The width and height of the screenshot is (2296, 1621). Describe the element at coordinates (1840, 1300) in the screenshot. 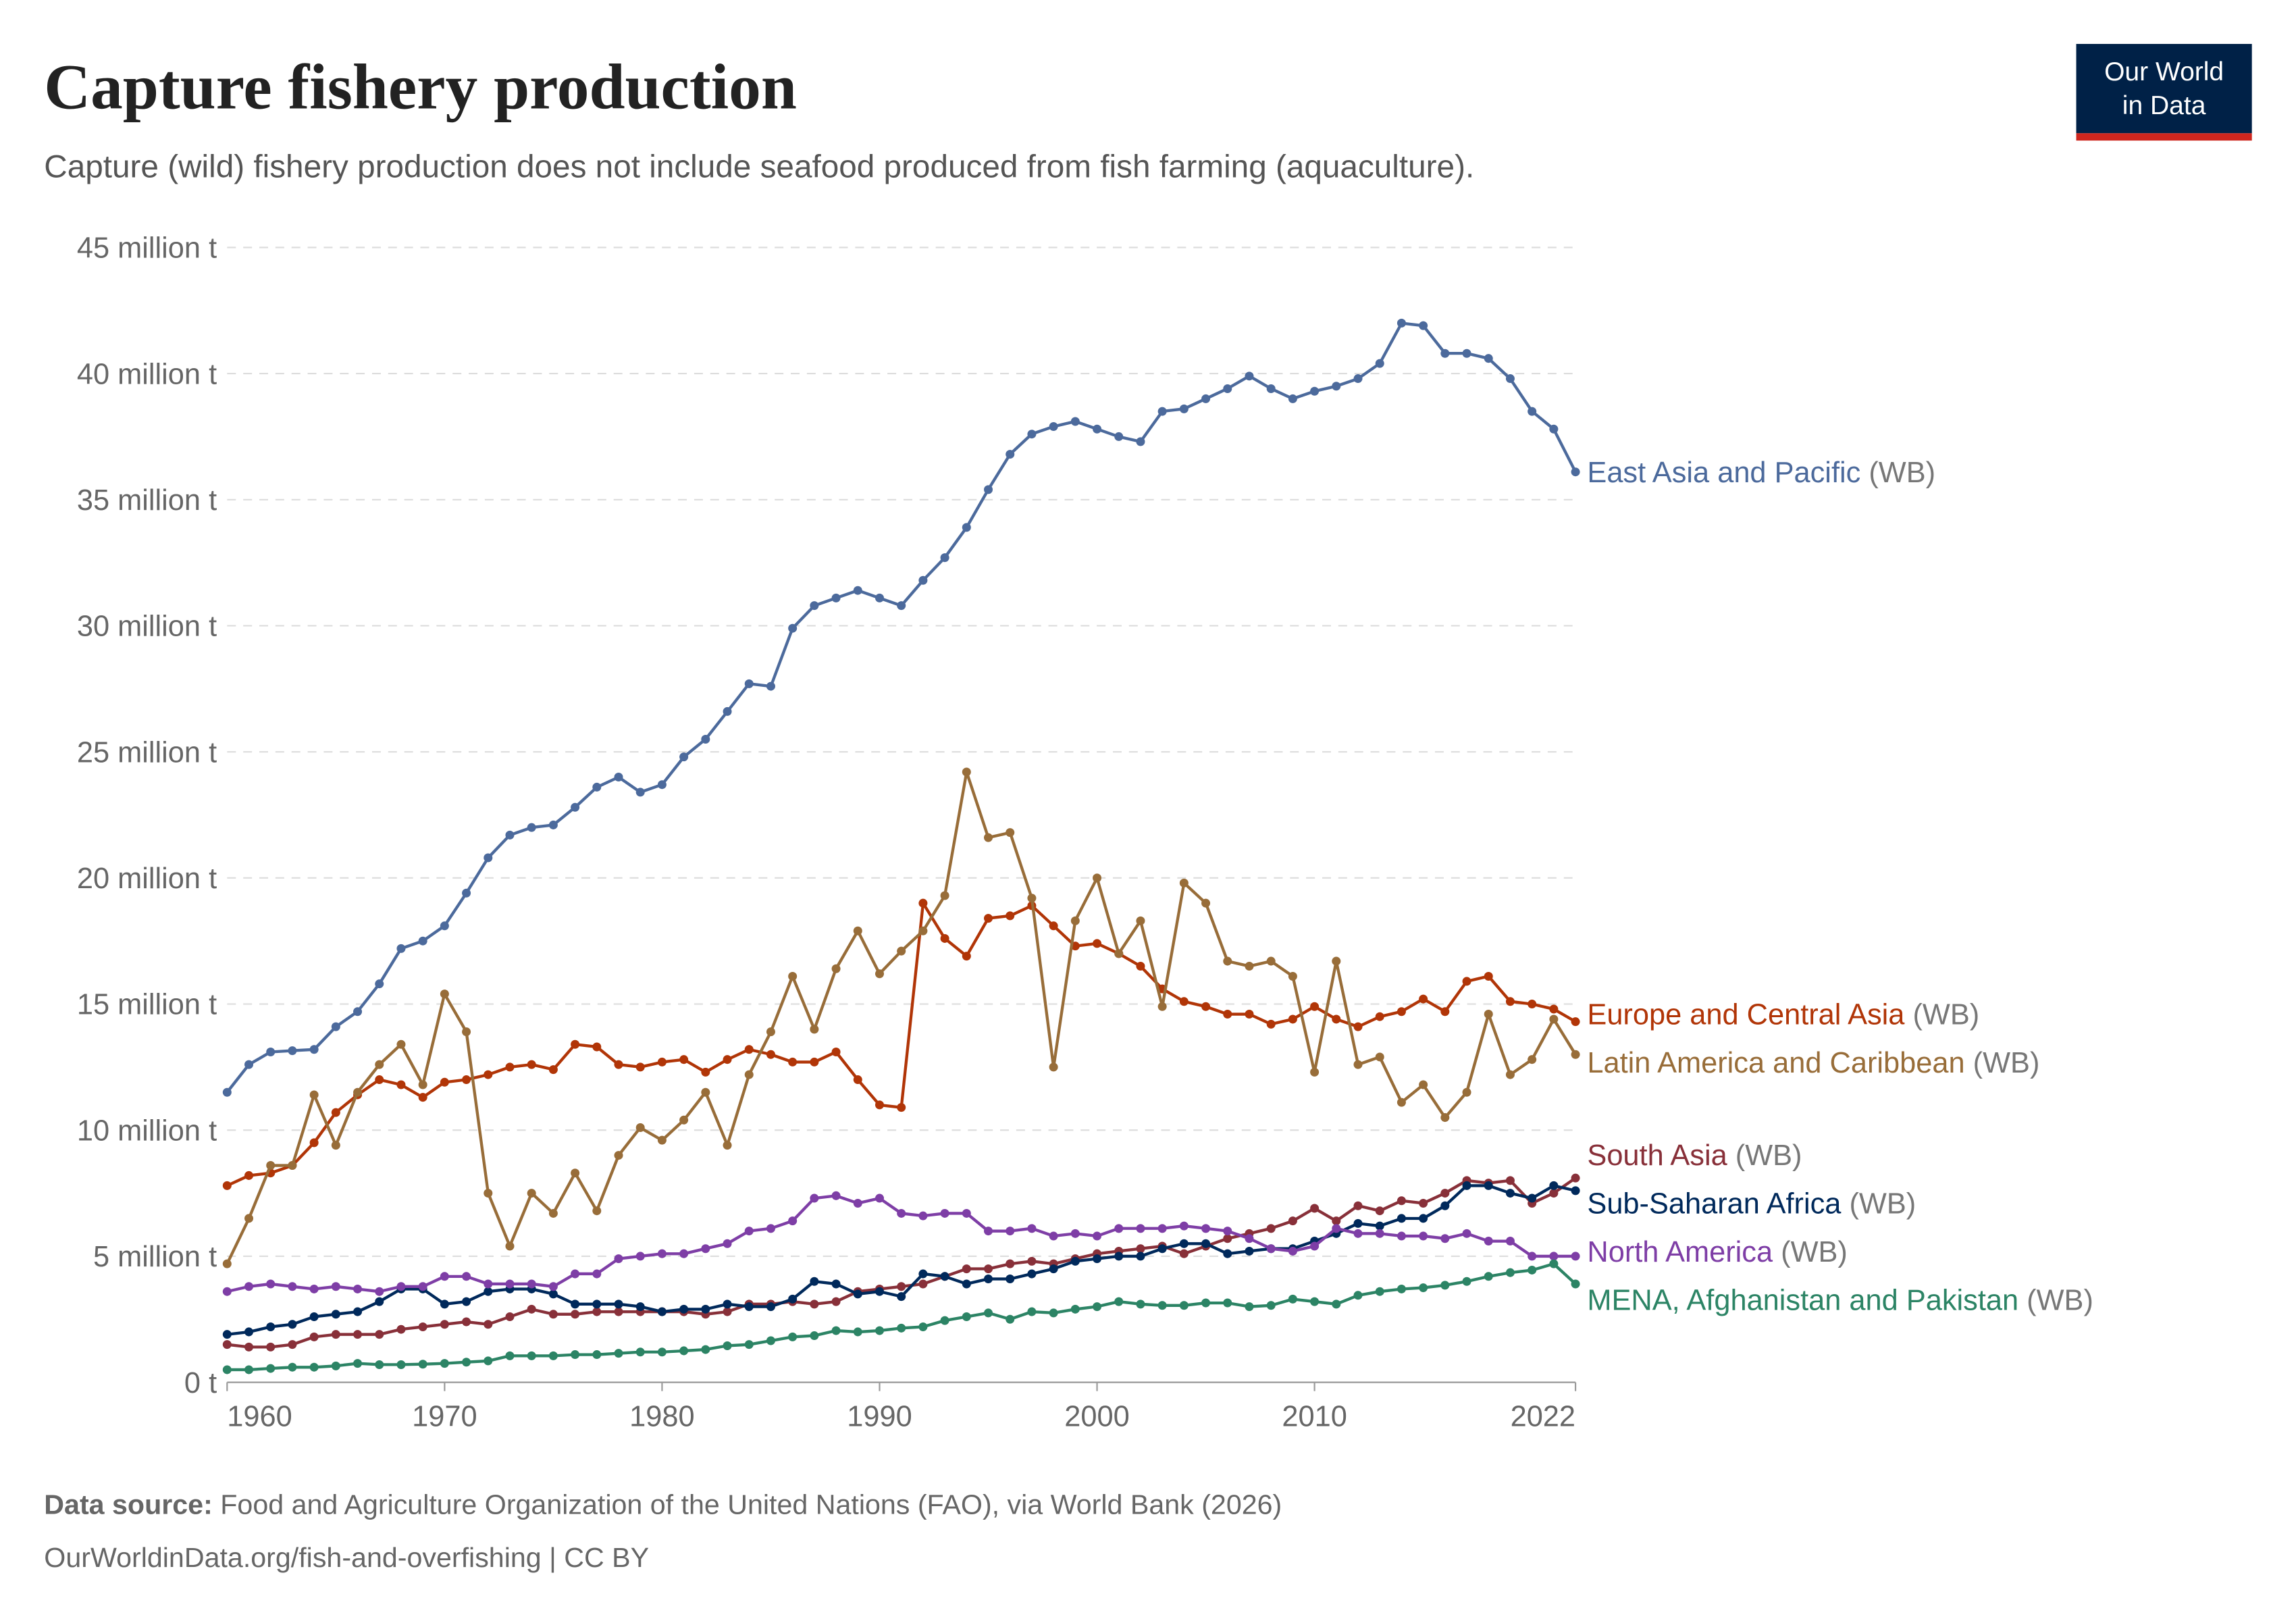

I see `series-label: MENA, Afghanistan and Pakistan (WB)` at that location.